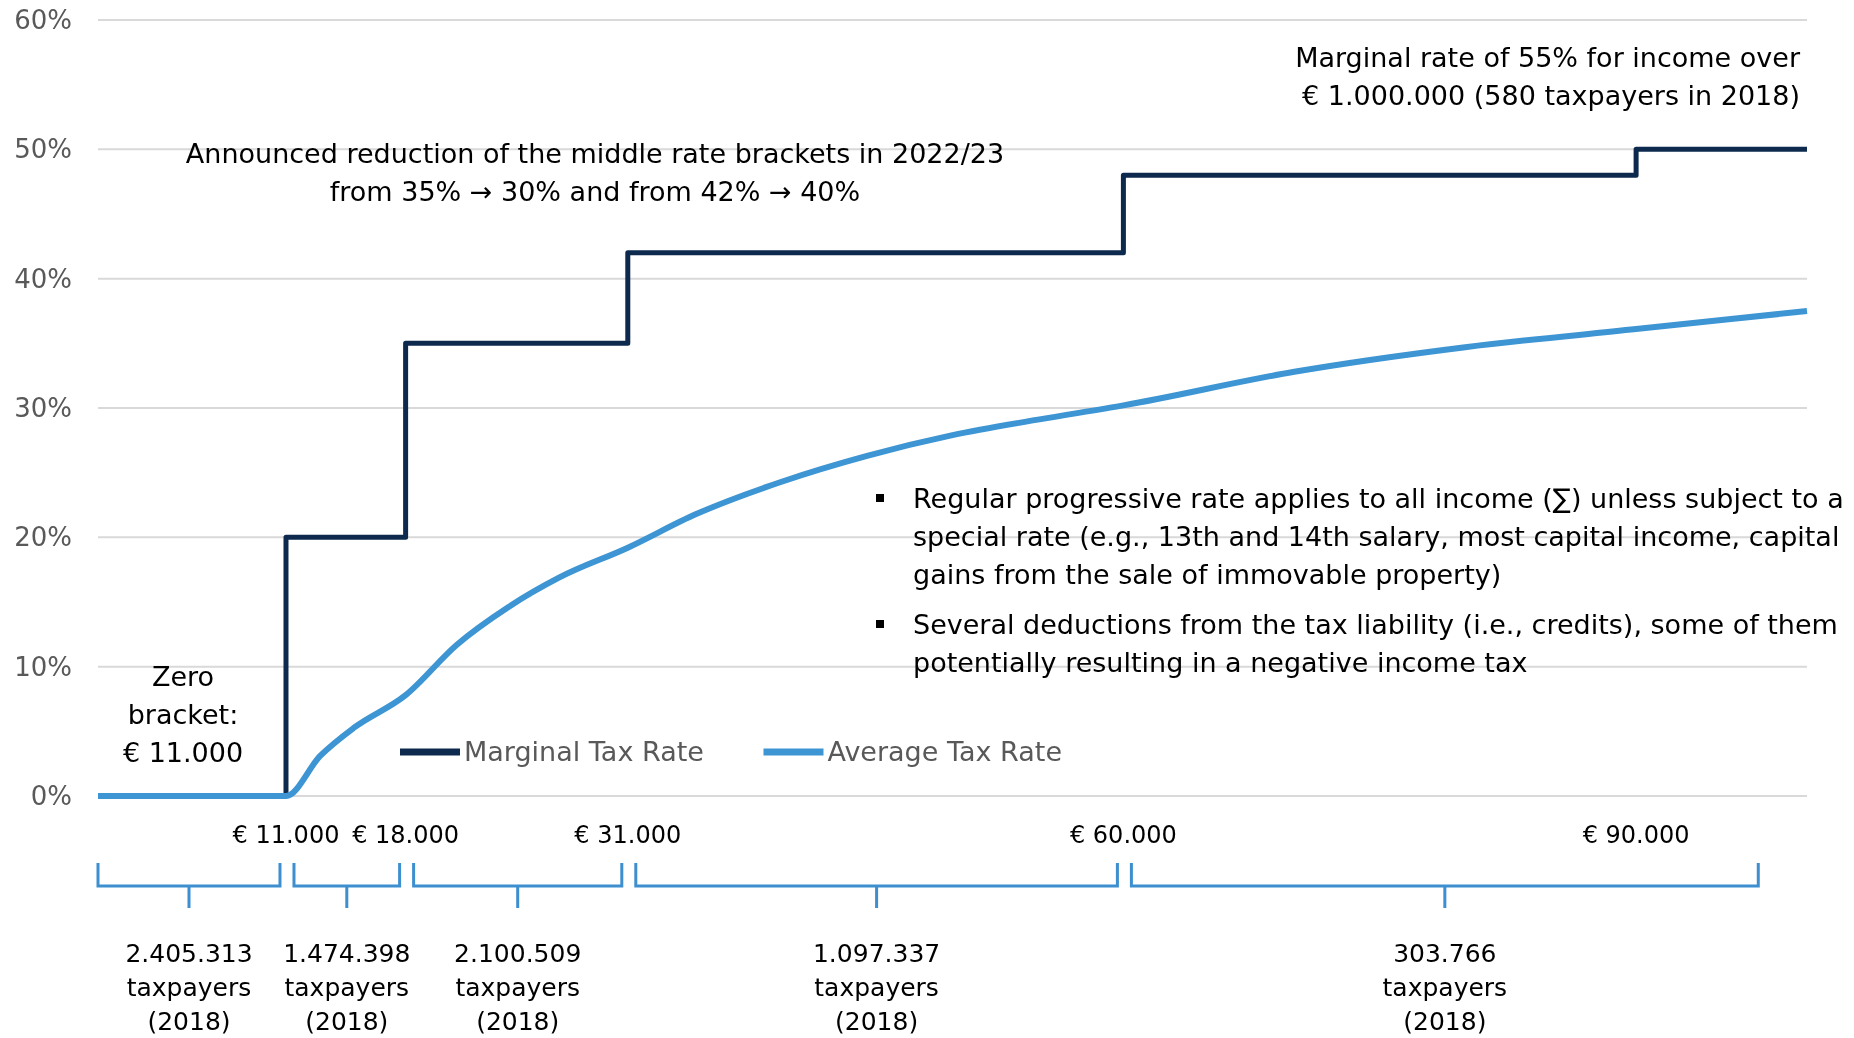  Describe the element at coordinates (1123, 835) in the screenshot. I see `x-tick-label: € 60.000` at that location.